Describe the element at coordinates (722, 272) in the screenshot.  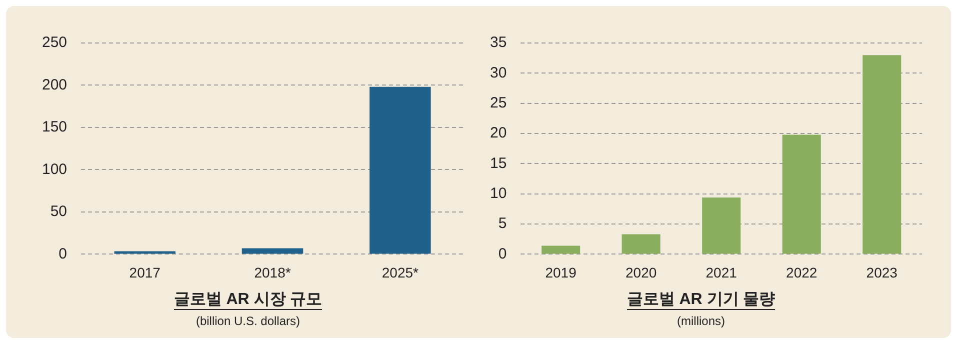
I see `x-tick-label: 2021` at that location.